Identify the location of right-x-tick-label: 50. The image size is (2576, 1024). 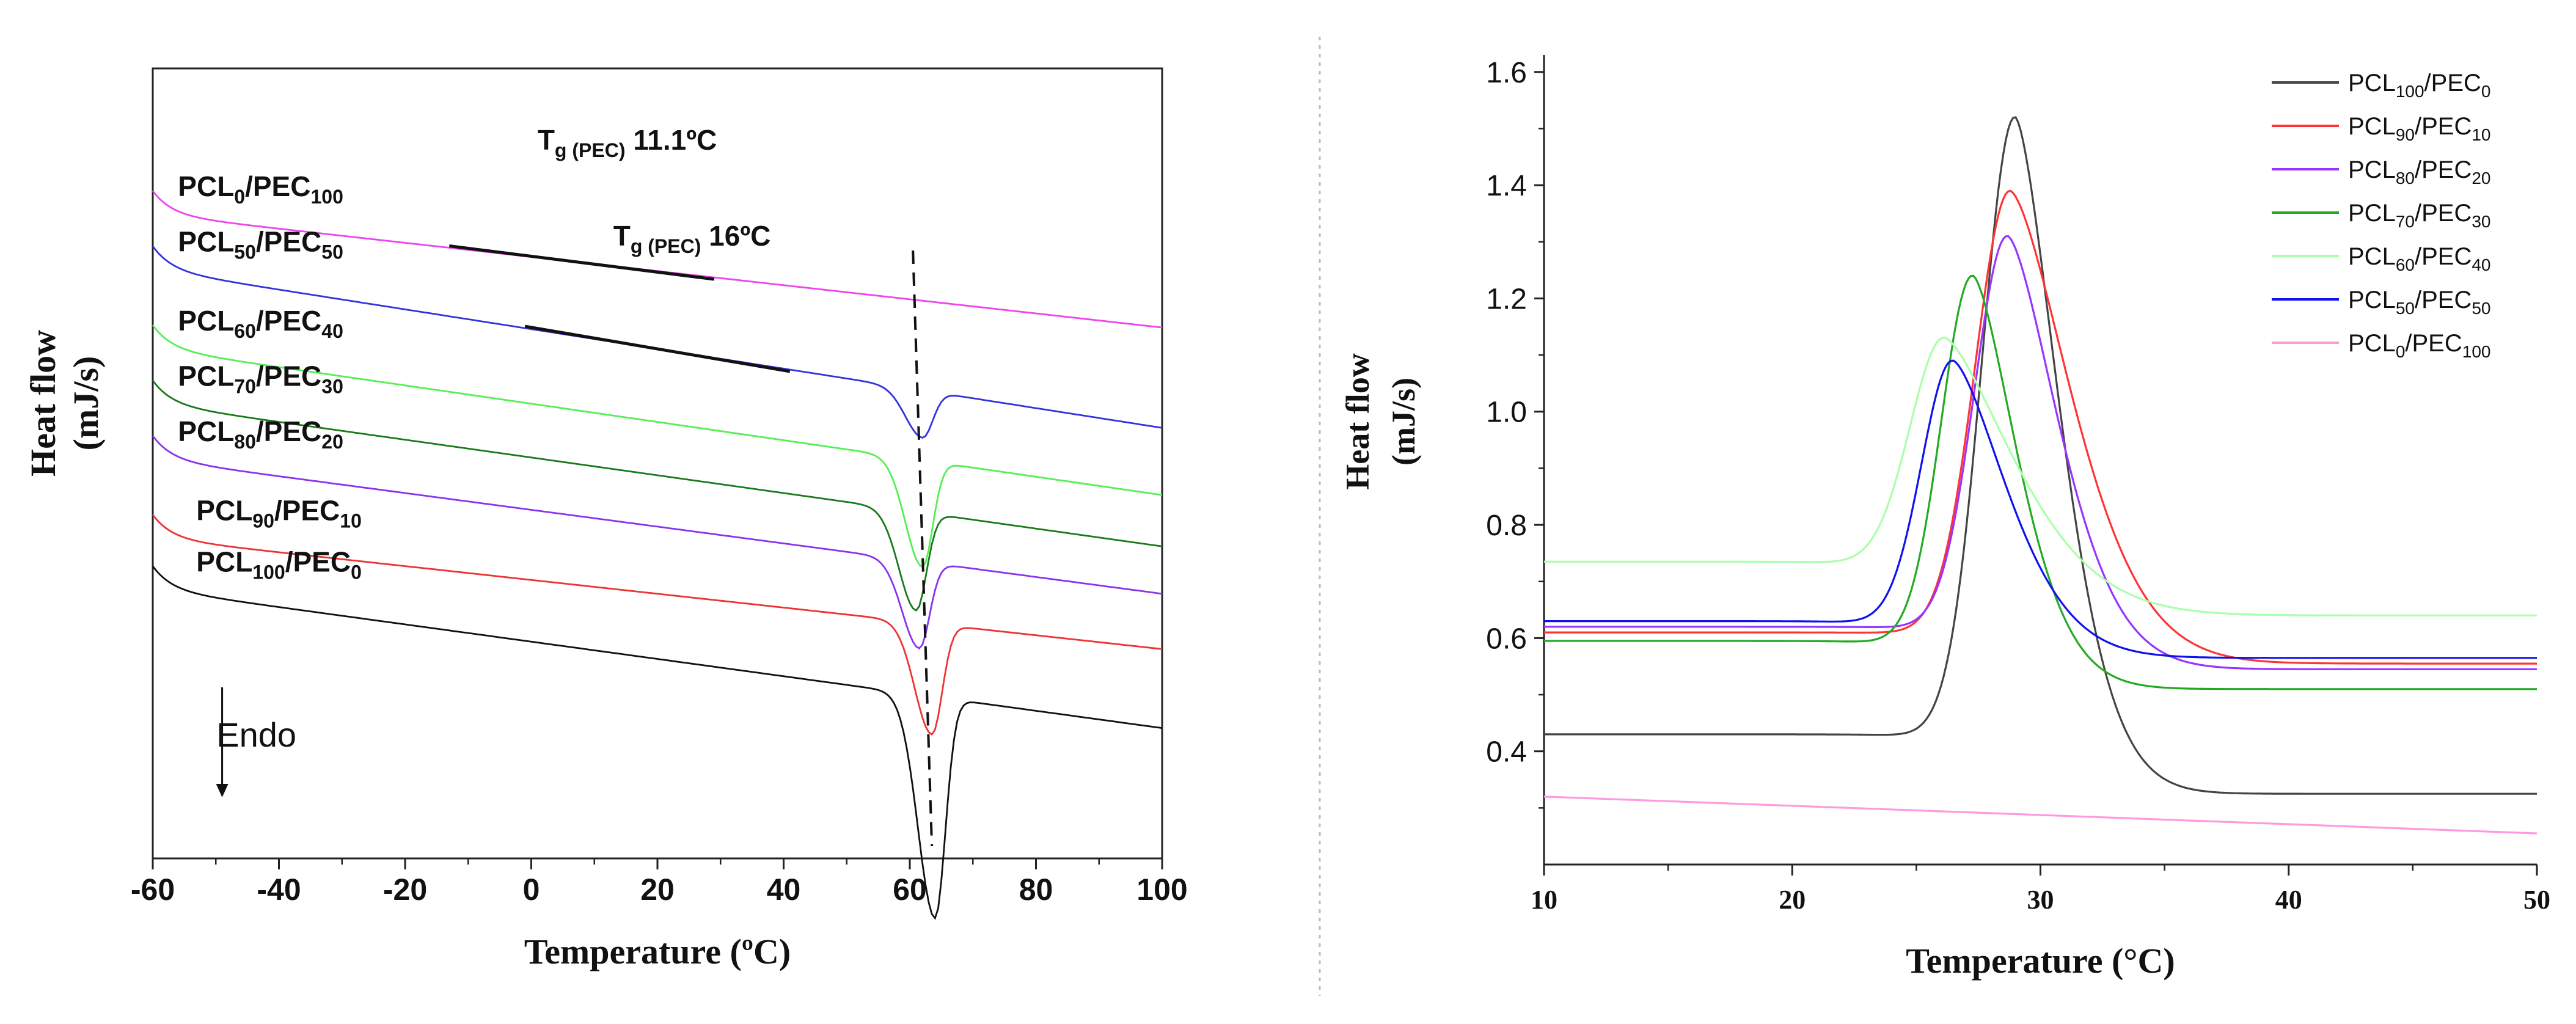
(2536, 900).